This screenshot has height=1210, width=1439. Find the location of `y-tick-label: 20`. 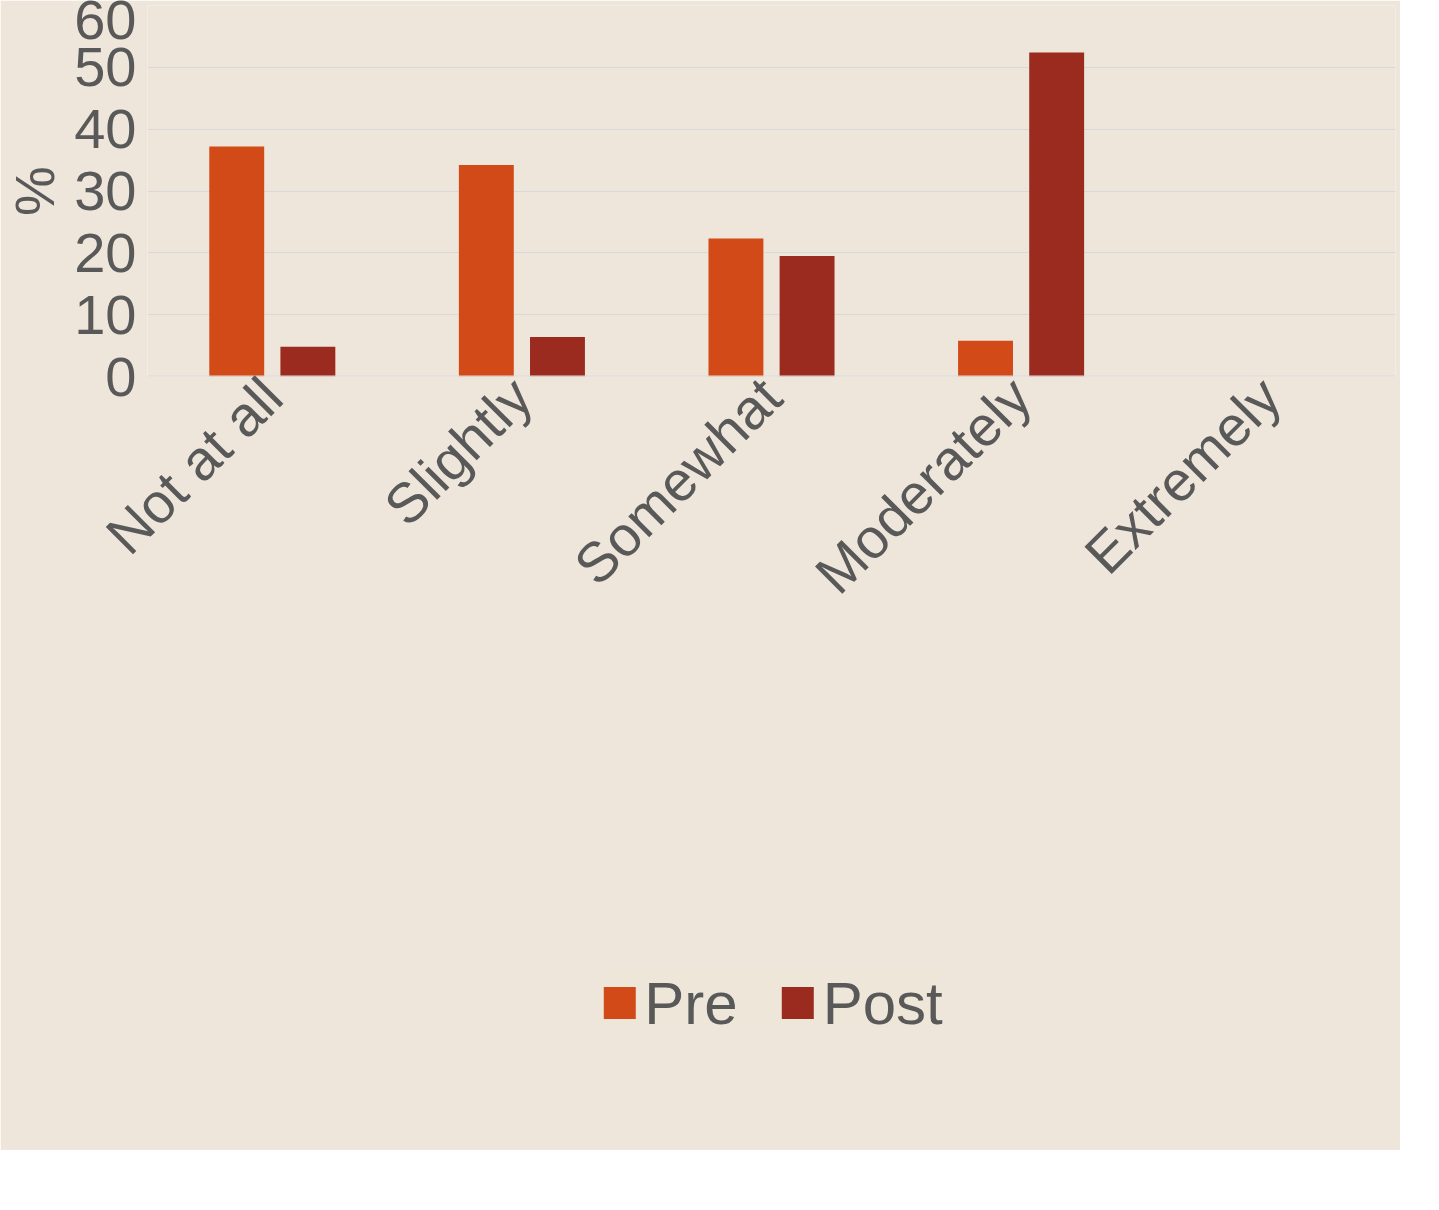

y-tick-label: 20 is located at coordinates (105, 252).